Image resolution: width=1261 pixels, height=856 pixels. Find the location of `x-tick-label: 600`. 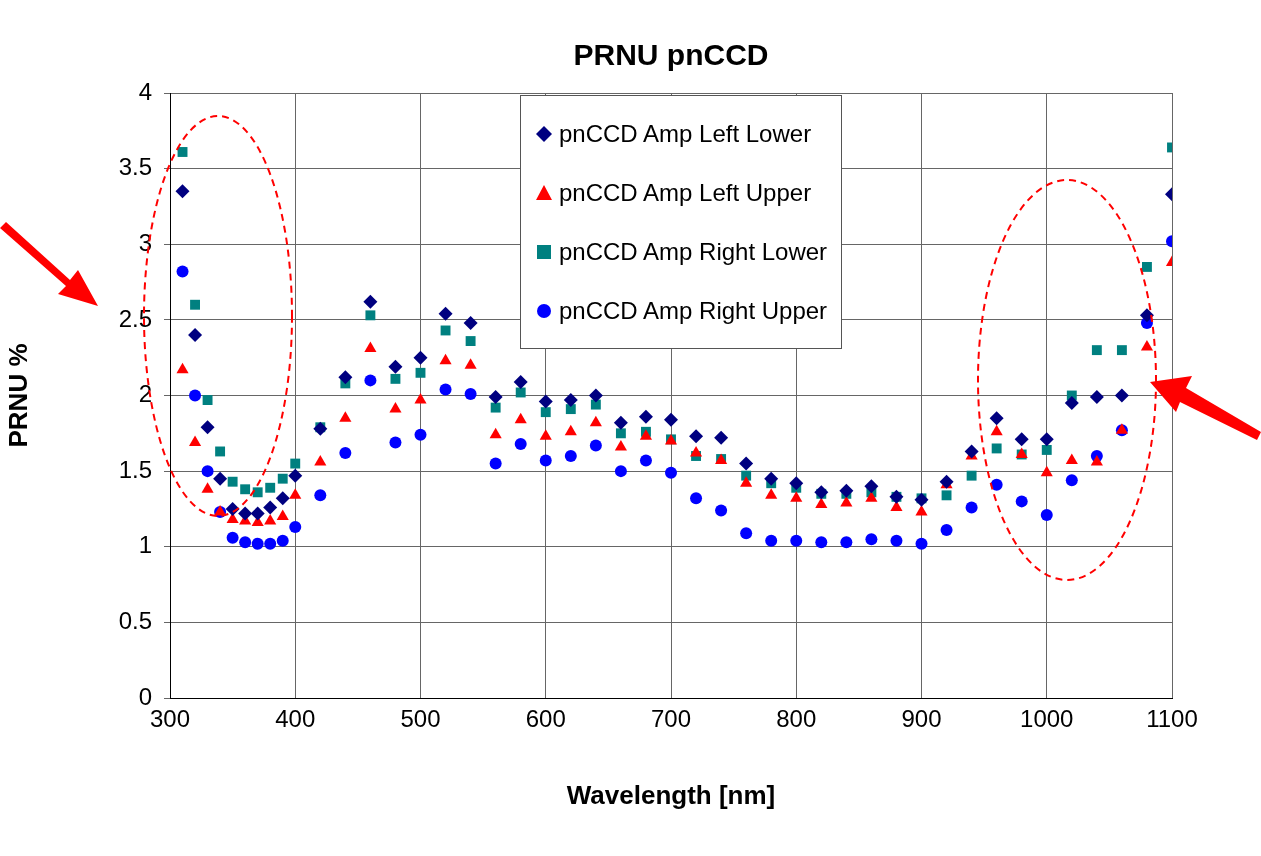

x-tick-label: 600 is located at coordinates (545, 719).